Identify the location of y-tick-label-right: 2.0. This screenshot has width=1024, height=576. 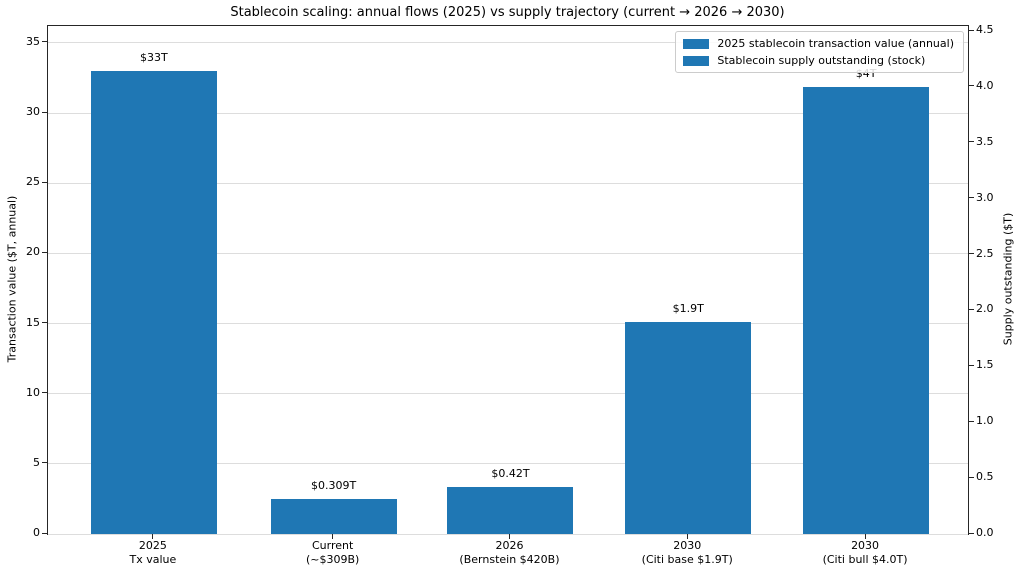
(985, 309).